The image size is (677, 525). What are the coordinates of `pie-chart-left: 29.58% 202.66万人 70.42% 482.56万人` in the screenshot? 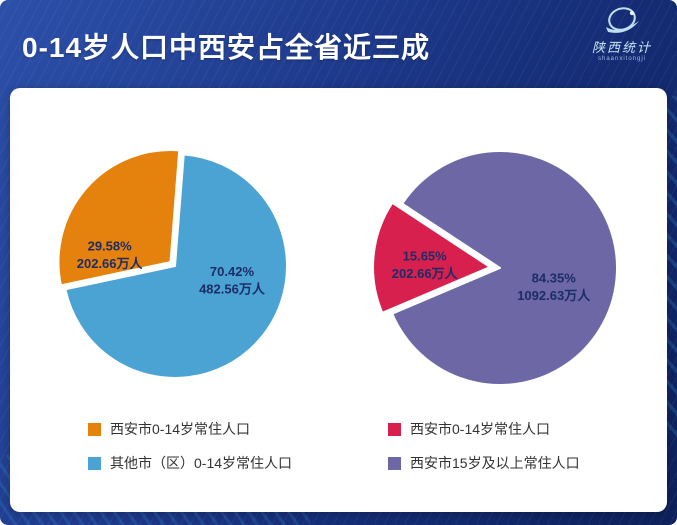 It's located at (172, 264).